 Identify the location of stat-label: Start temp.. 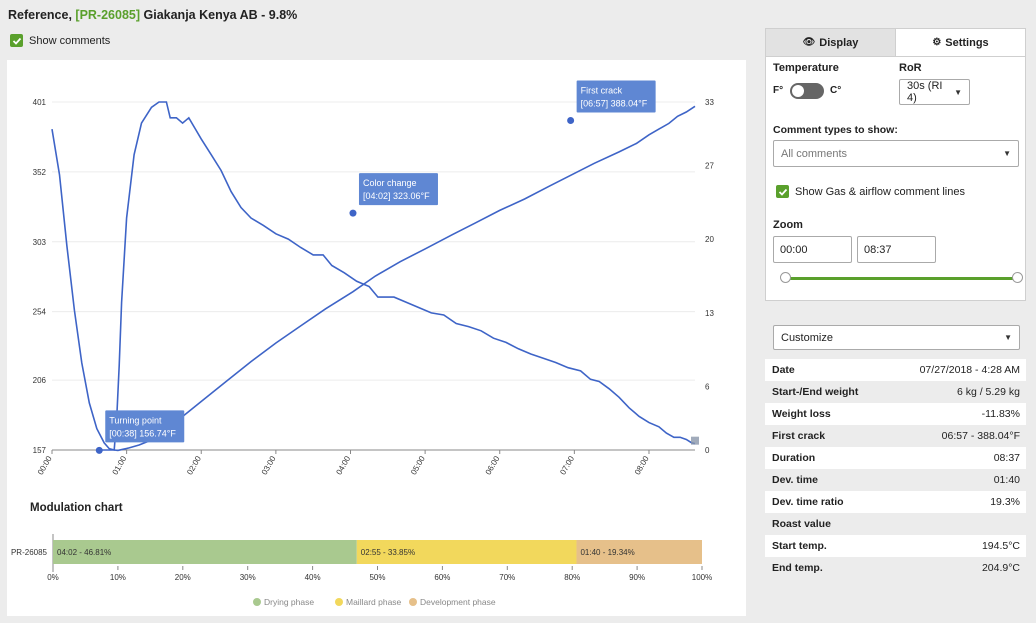
(799, 546).